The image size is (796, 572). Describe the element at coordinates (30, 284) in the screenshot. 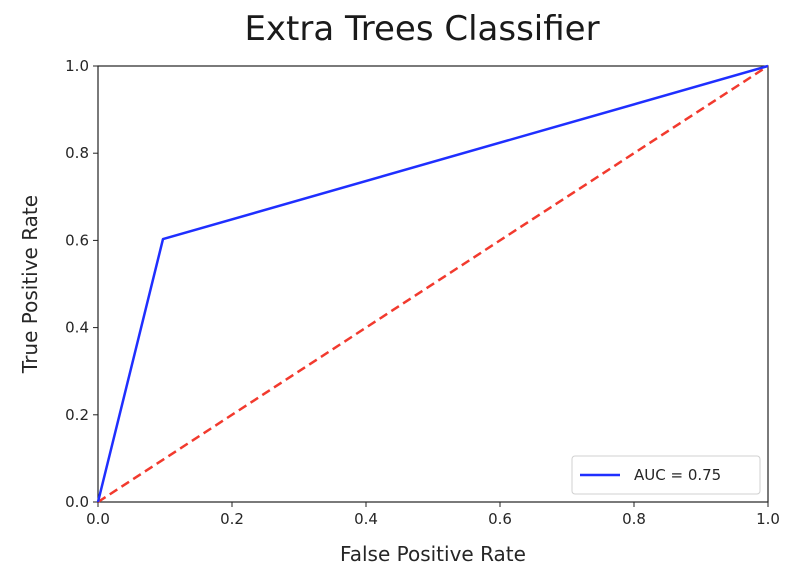

I see `y-axis-label: True Positive Rate` at that location.